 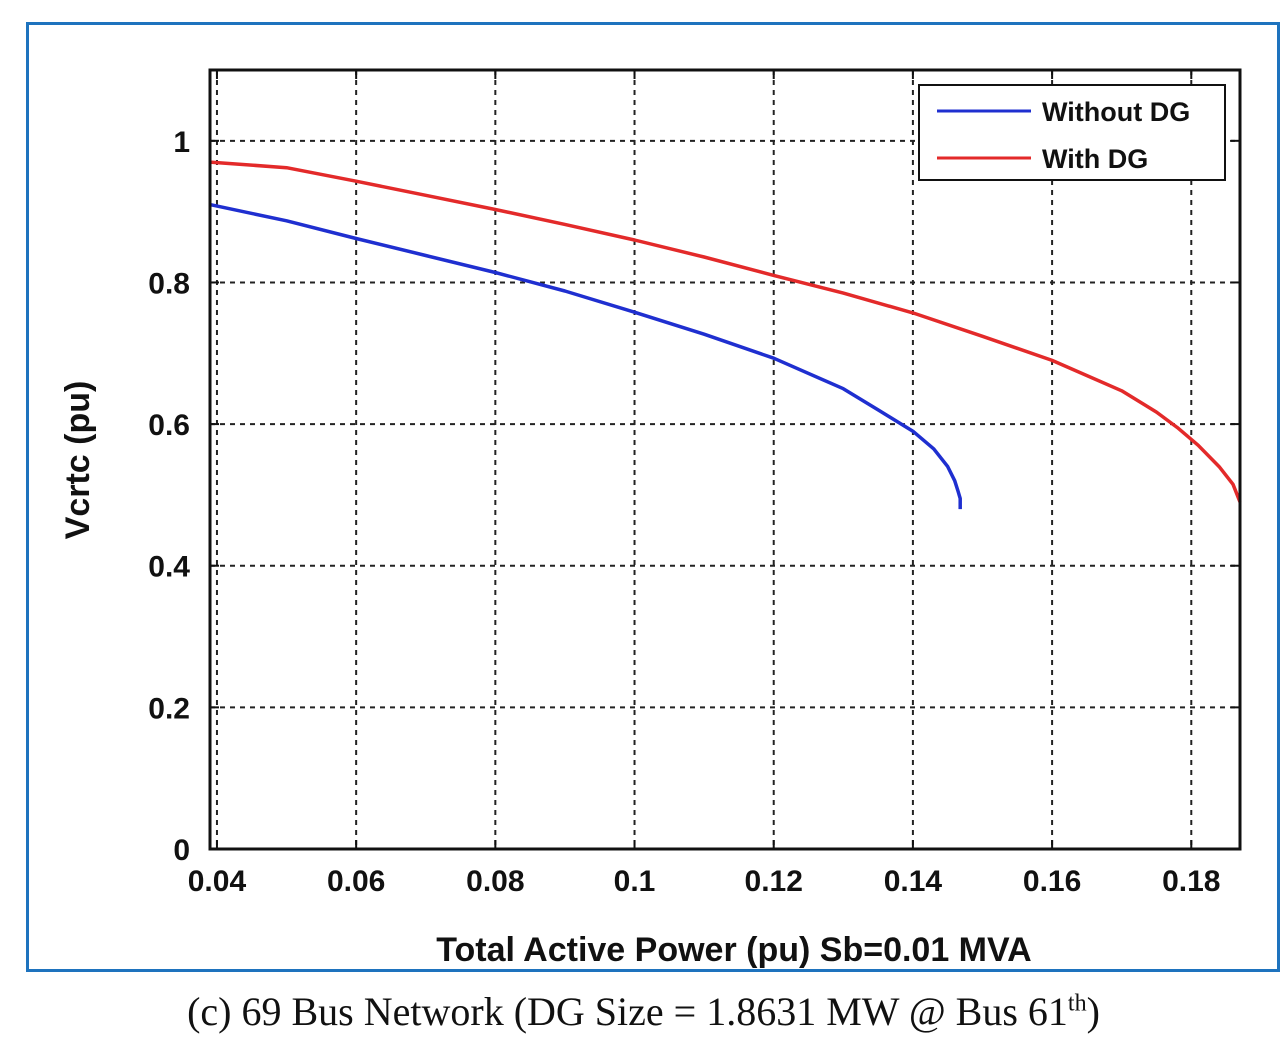 I want to click on x-tick-label: 0.04, so click(x=217, y=881).